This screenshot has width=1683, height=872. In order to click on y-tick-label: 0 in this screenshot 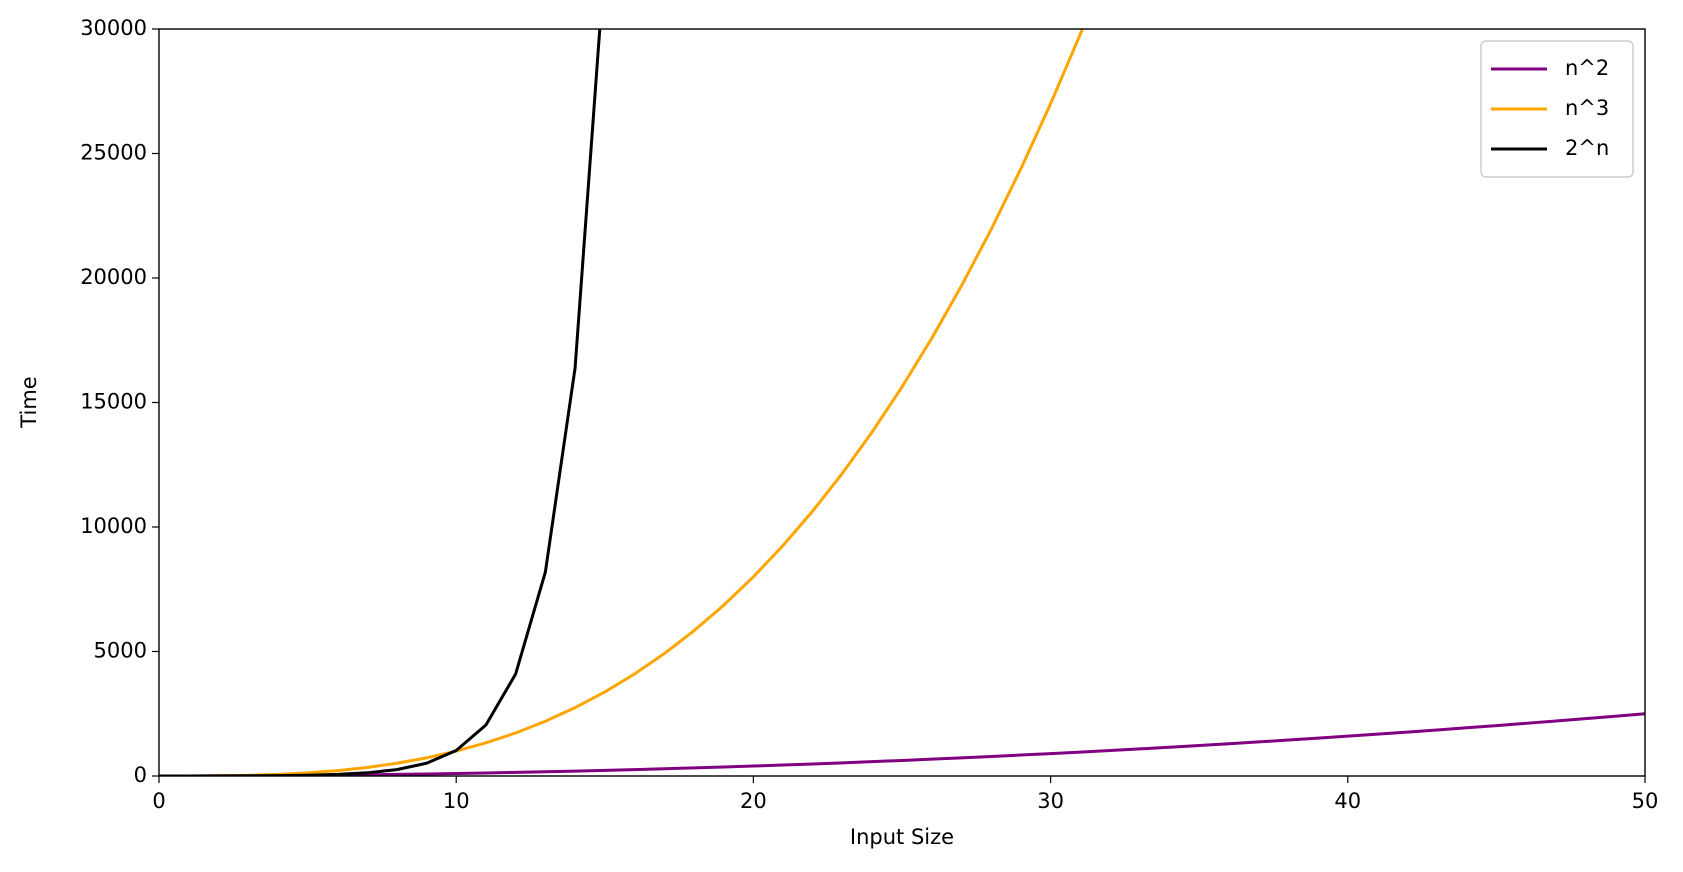, I will do `click(140, 775)`.